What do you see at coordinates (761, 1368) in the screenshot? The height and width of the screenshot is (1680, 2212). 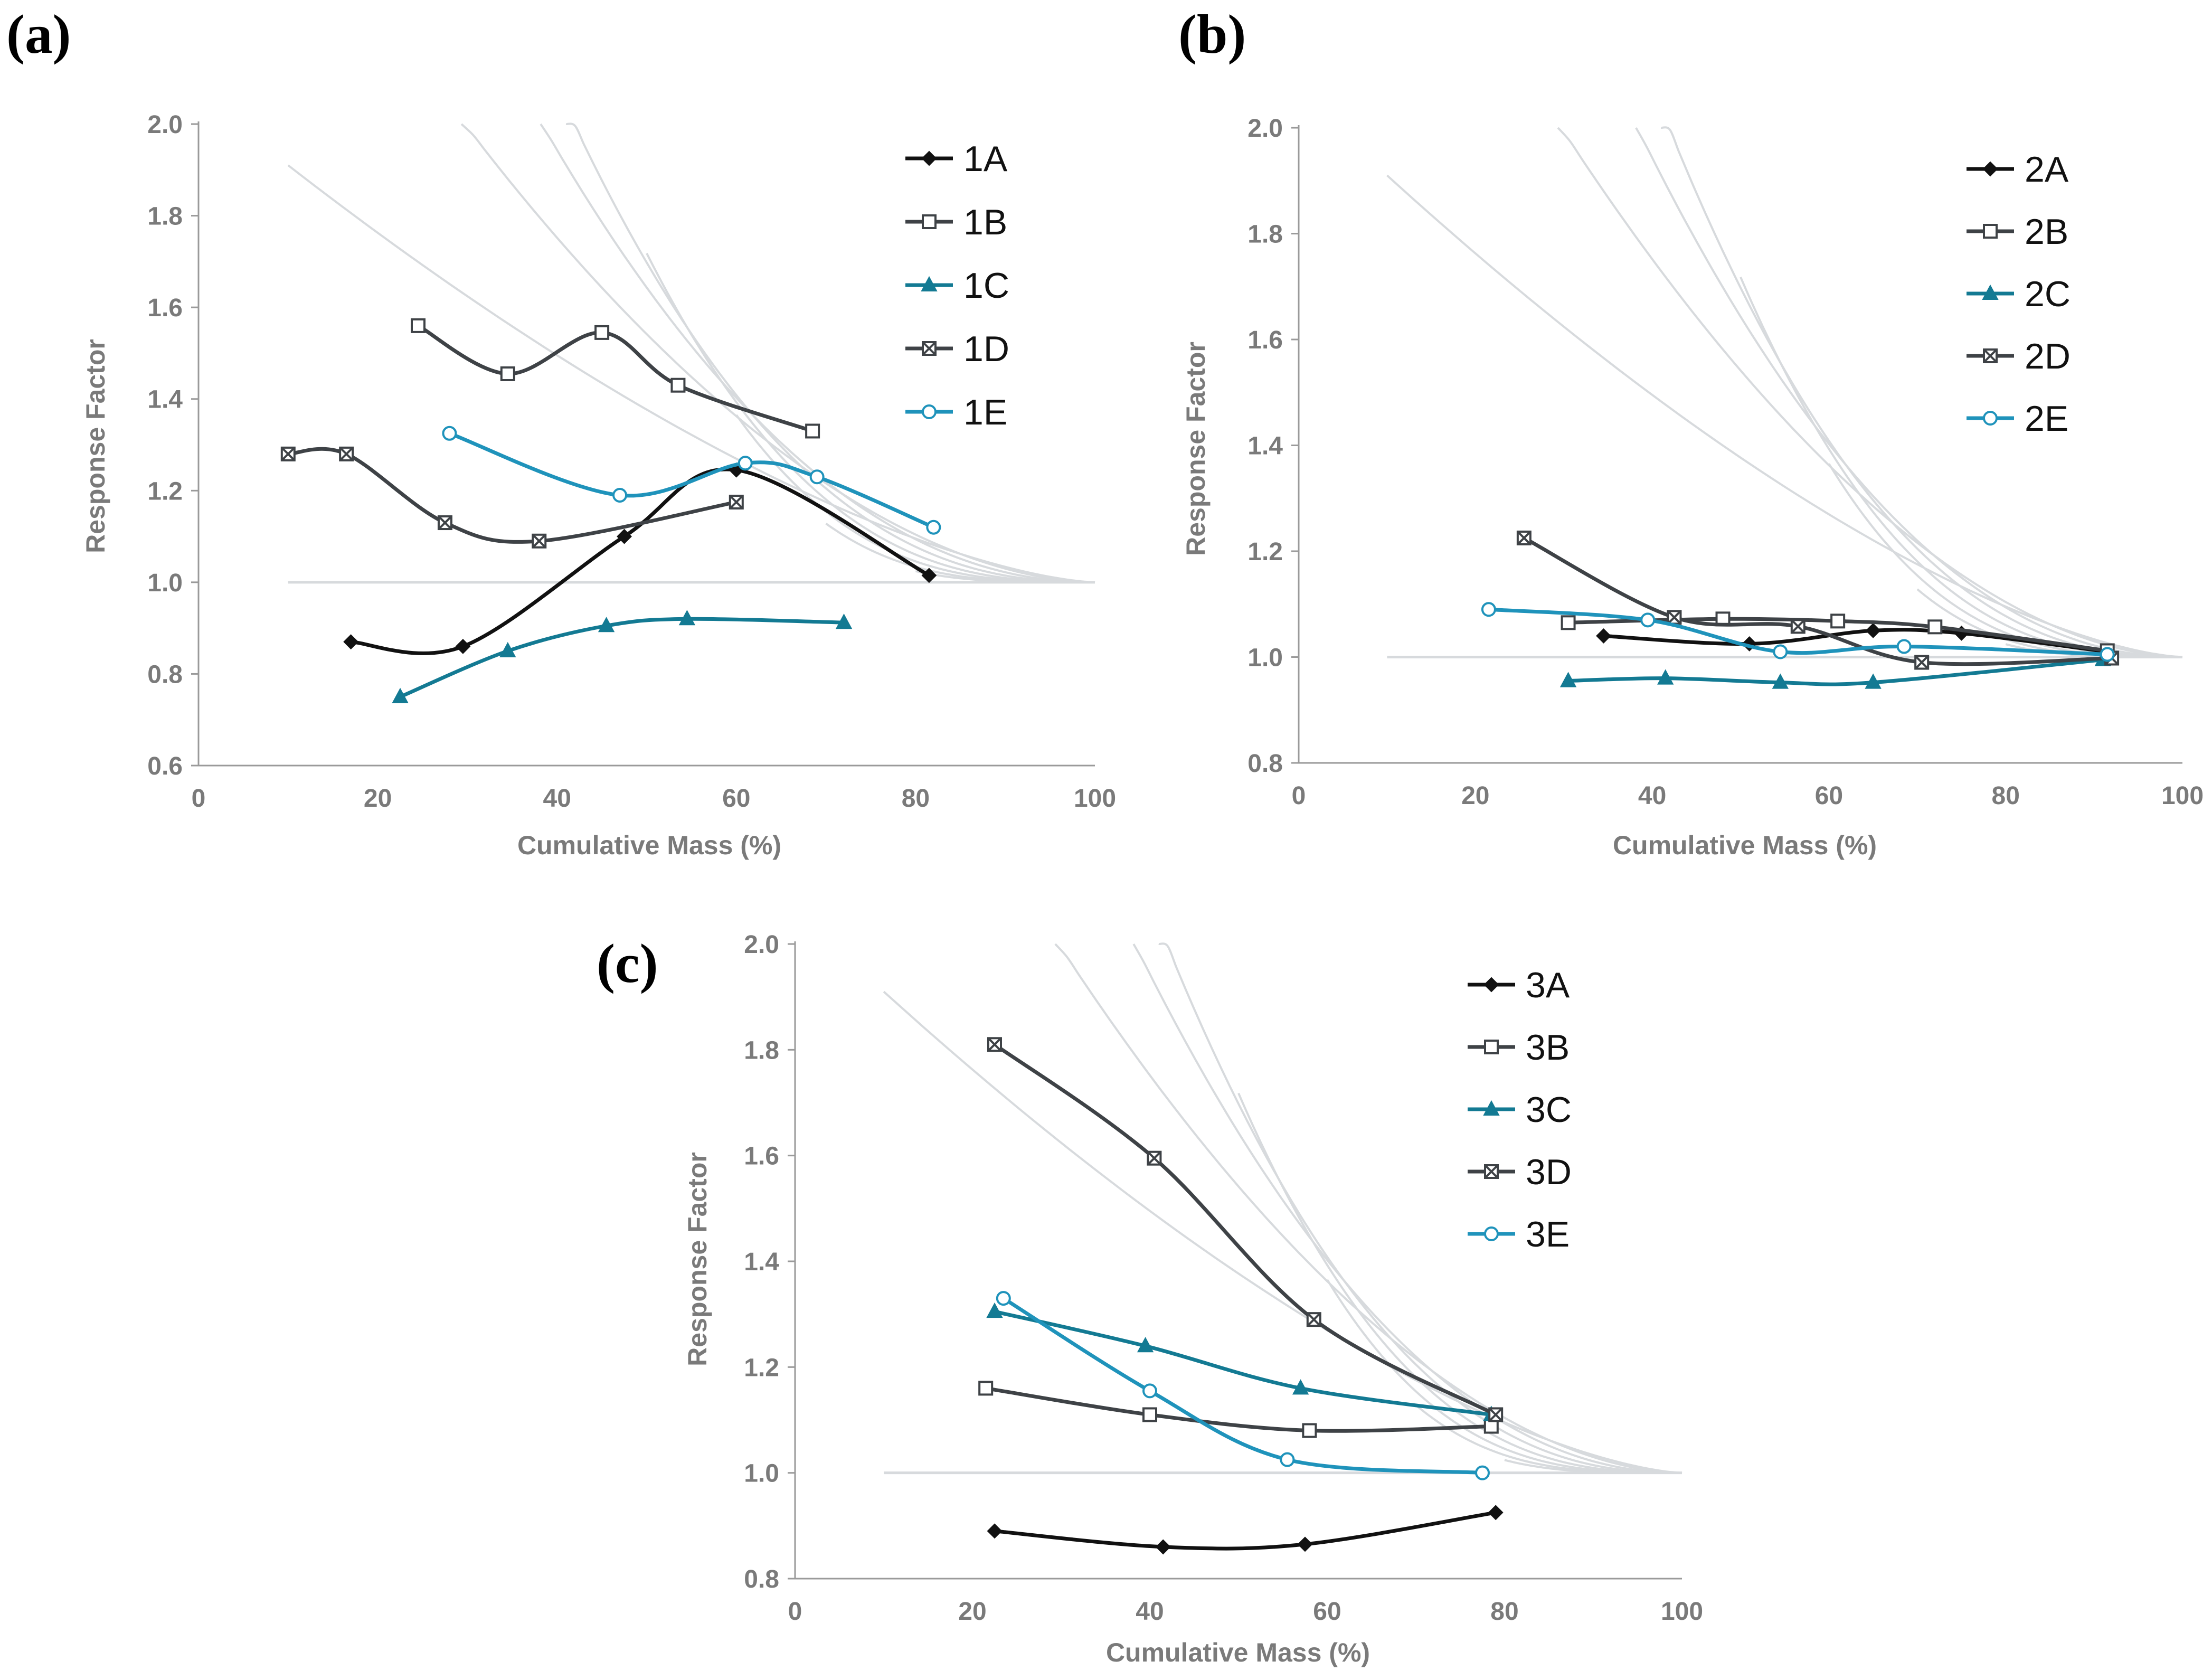 I see `panel-c-y-tick-label: 1.2` at bounding box center [761, 1368].